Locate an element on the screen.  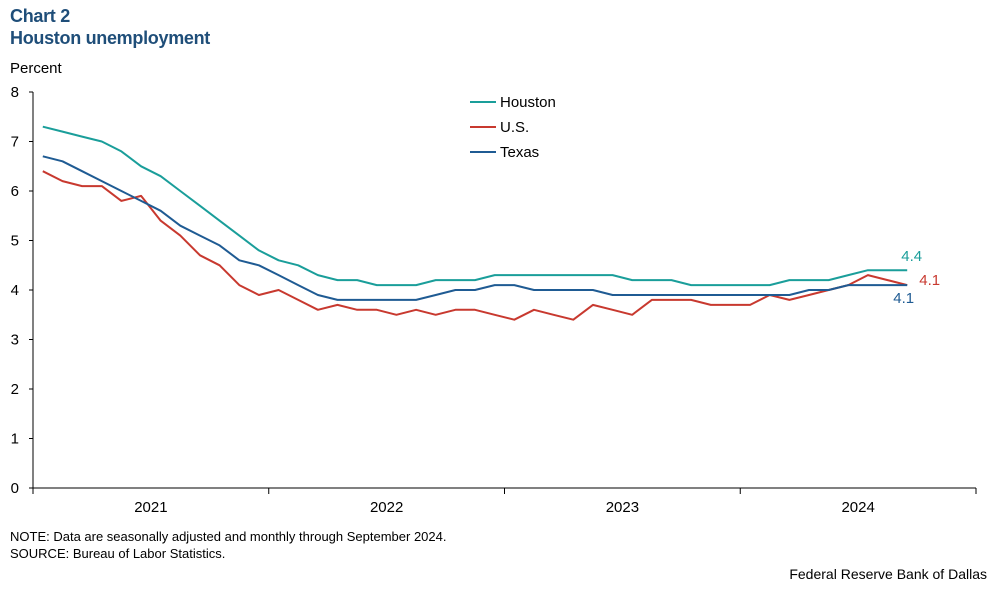
y-tick-label: 3 is located at coordinates (15, 340).